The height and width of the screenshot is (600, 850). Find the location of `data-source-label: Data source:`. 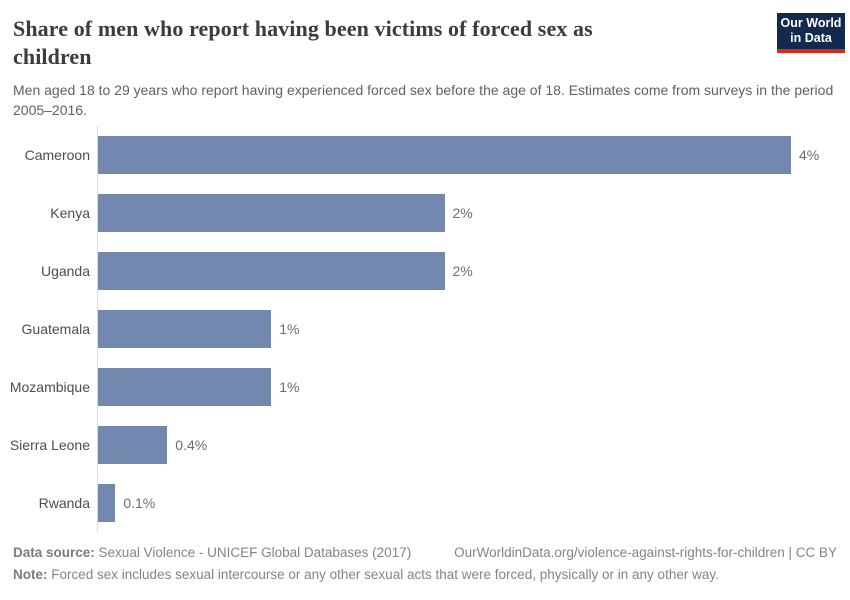

data-source-label: Data source: is located at coordinates (54, 552).